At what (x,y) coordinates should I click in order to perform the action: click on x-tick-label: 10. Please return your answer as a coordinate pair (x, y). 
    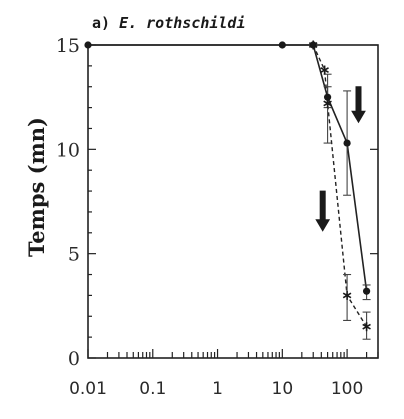
    Looking at the image, I should click on (283, 389).